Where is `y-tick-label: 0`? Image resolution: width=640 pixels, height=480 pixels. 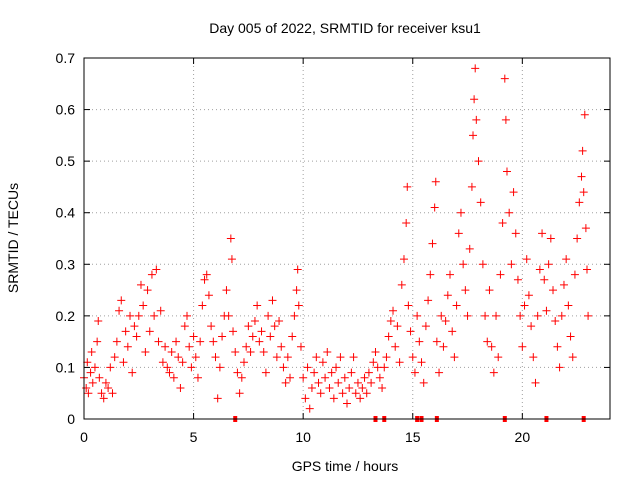
y-tick-label: 0 is located at coordinates (71, 419).